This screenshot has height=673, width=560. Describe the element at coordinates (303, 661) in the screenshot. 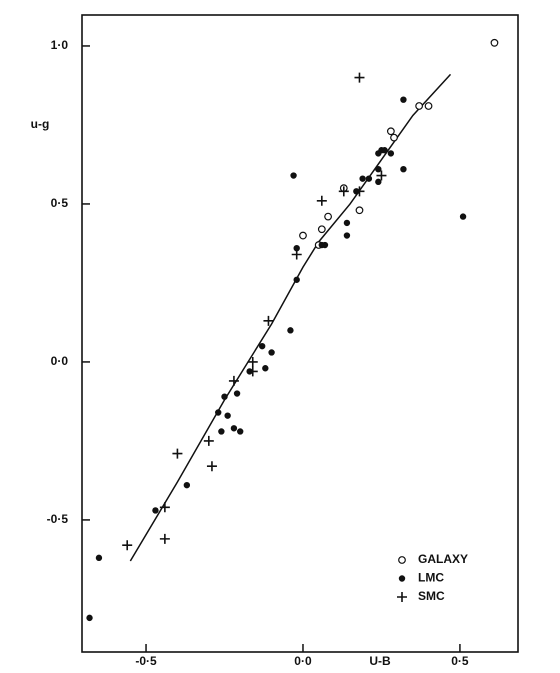

I see `x-tick-label: 0·0` at that location.